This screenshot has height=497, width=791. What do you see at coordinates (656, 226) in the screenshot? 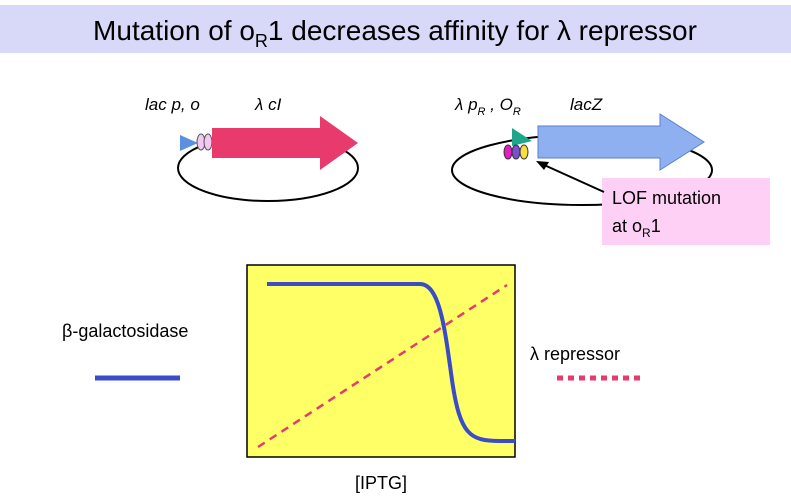
I see `callout-part: 1` at bounding box center [656, 226].